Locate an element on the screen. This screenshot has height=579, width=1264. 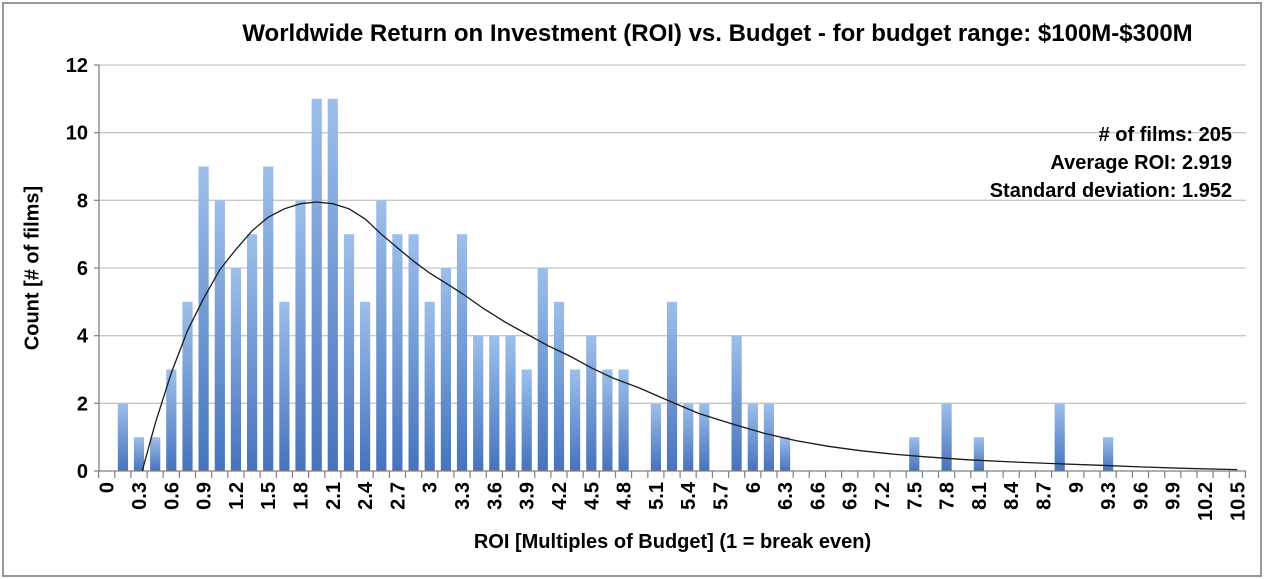
y-tick-label: 10 is located at coordinates (77, 134).